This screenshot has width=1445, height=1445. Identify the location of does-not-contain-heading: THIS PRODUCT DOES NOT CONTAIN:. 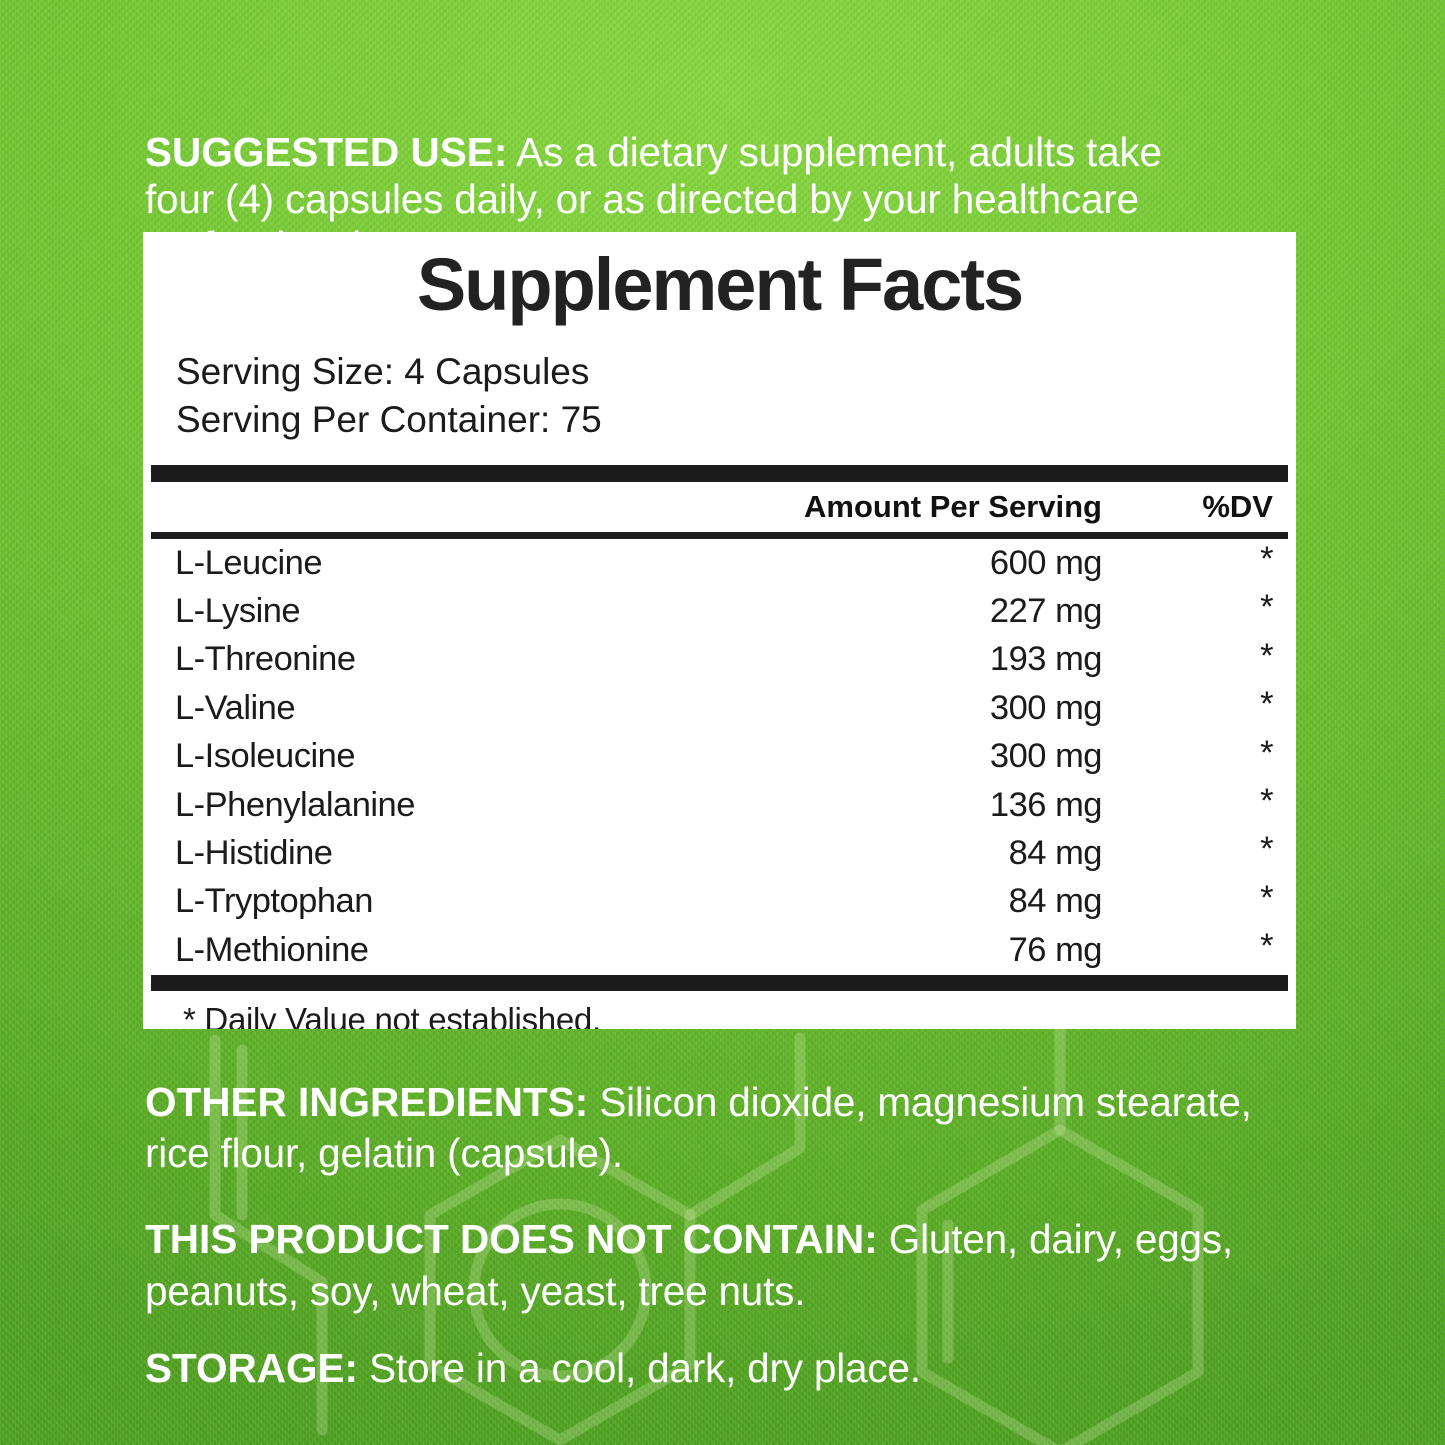
(511, 1238).